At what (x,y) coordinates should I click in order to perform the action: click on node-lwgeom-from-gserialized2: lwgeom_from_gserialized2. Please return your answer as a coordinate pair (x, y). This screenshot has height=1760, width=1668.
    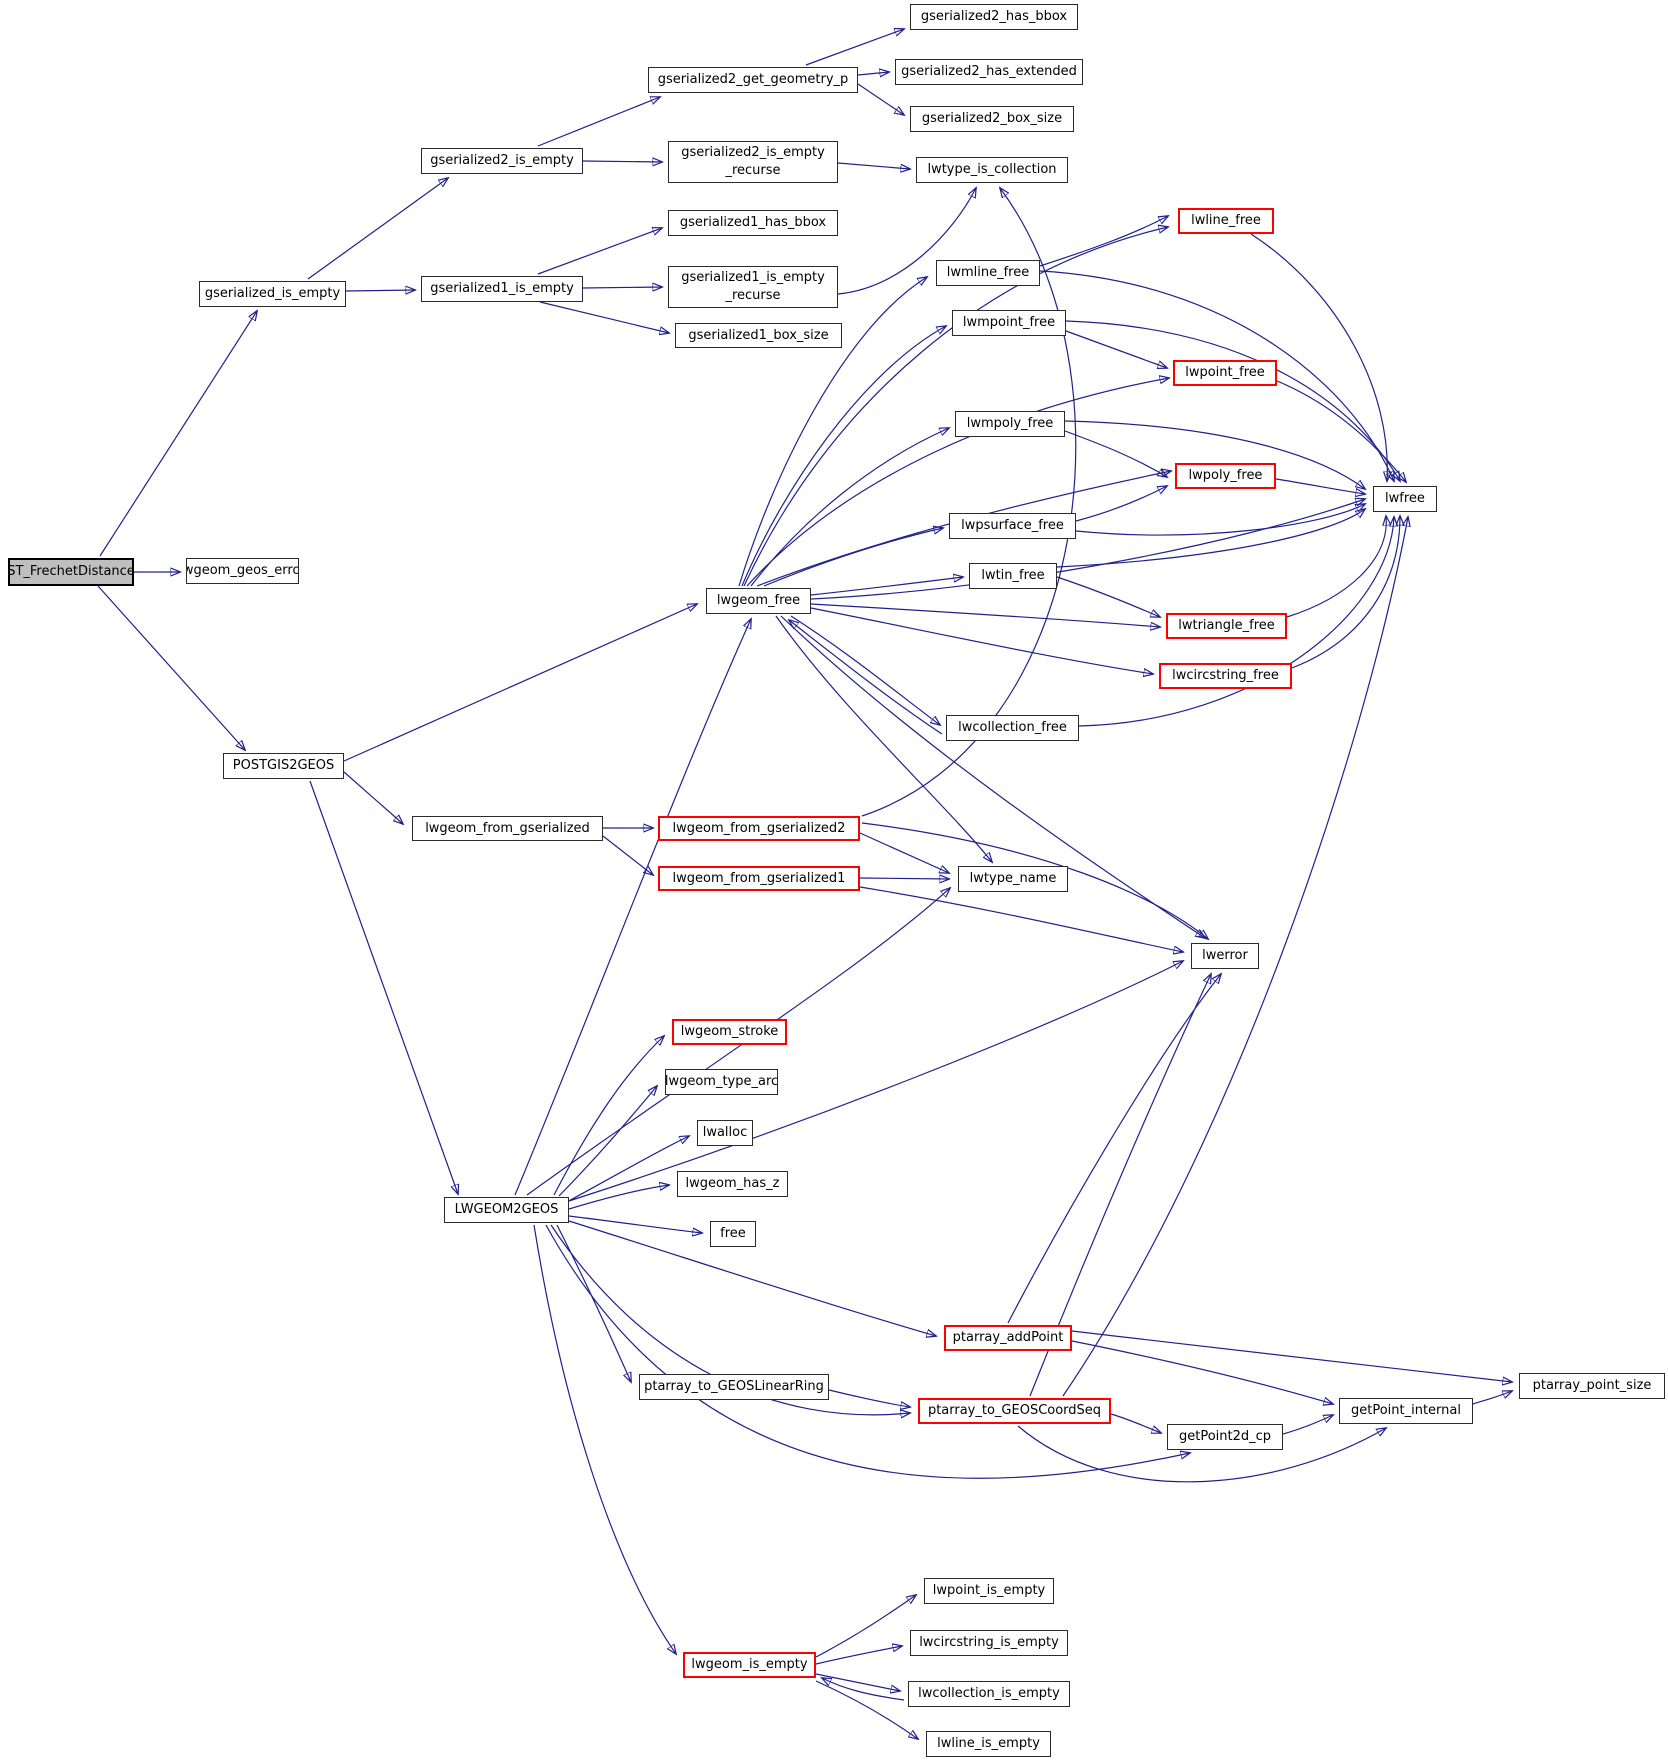
    Looking at the image, I should click on (759, 828).